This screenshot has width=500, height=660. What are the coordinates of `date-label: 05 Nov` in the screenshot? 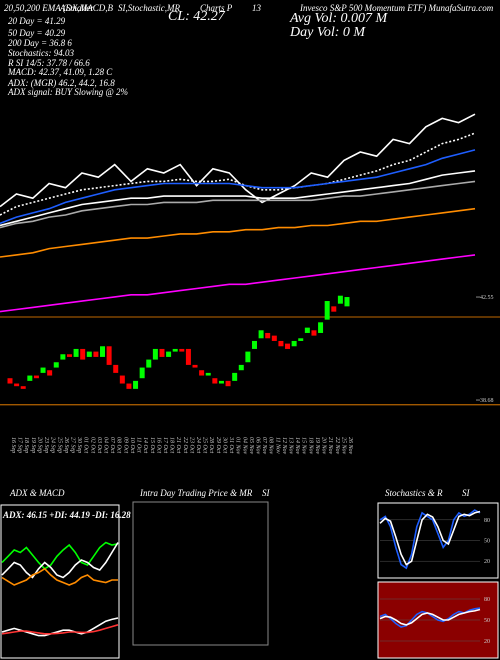 It's located at (251, 446).